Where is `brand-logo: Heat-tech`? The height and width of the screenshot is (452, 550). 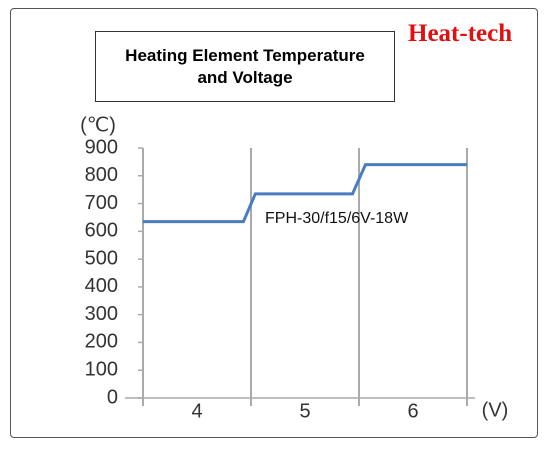
brand-logo: Heat-tech is located at coordinates (460, 33).